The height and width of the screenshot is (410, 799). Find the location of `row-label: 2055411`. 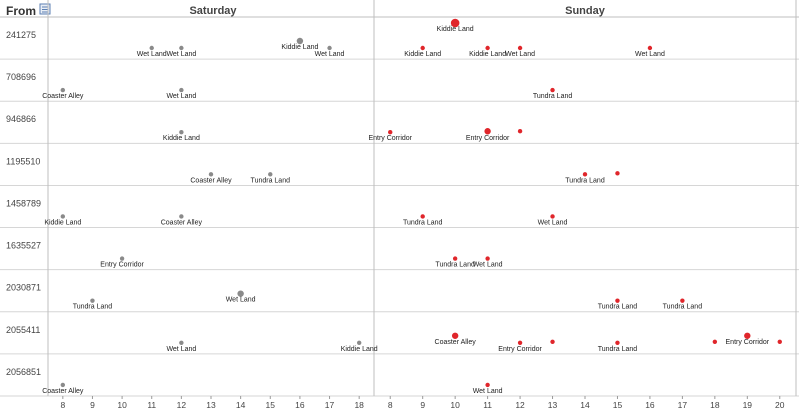

row-label: 2055411 is located at coordinates (23, 330).